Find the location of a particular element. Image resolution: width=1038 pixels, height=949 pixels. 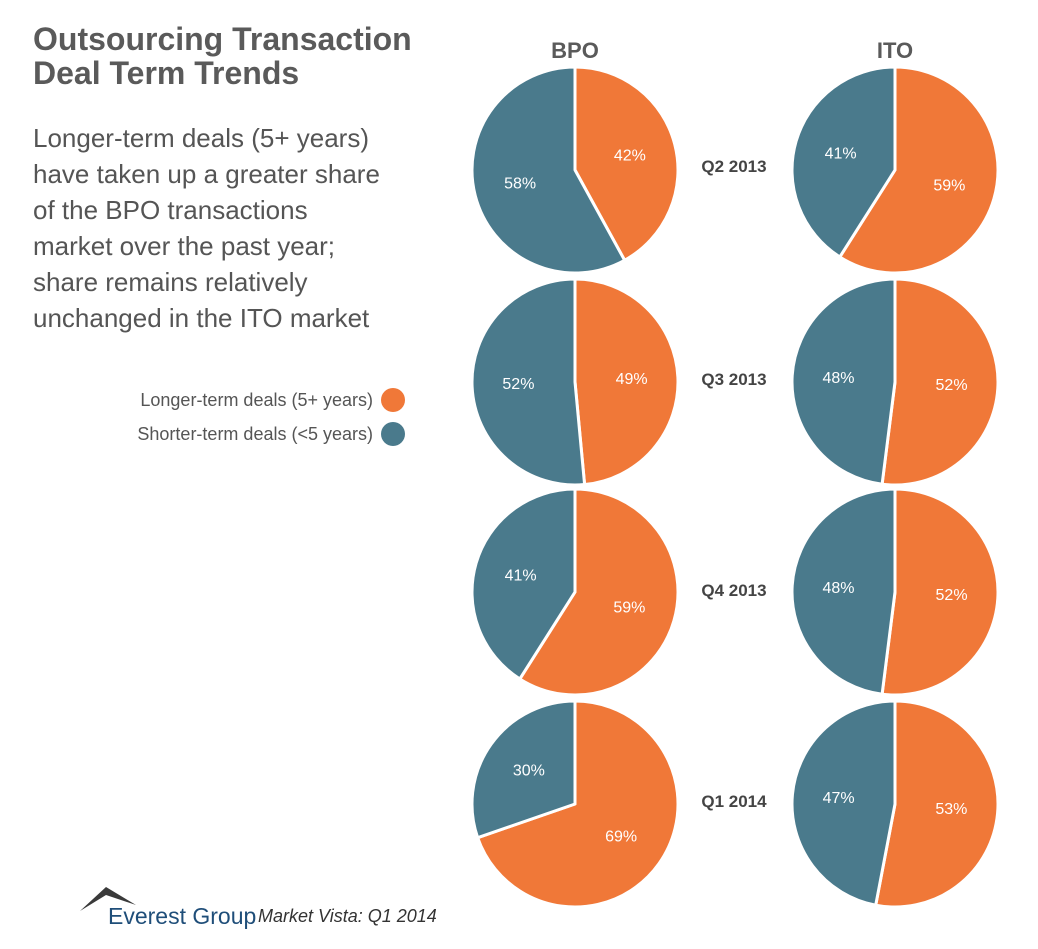

pie-label-longer-bpo-q3-2013: 49% is located at coordinates (632, 379).